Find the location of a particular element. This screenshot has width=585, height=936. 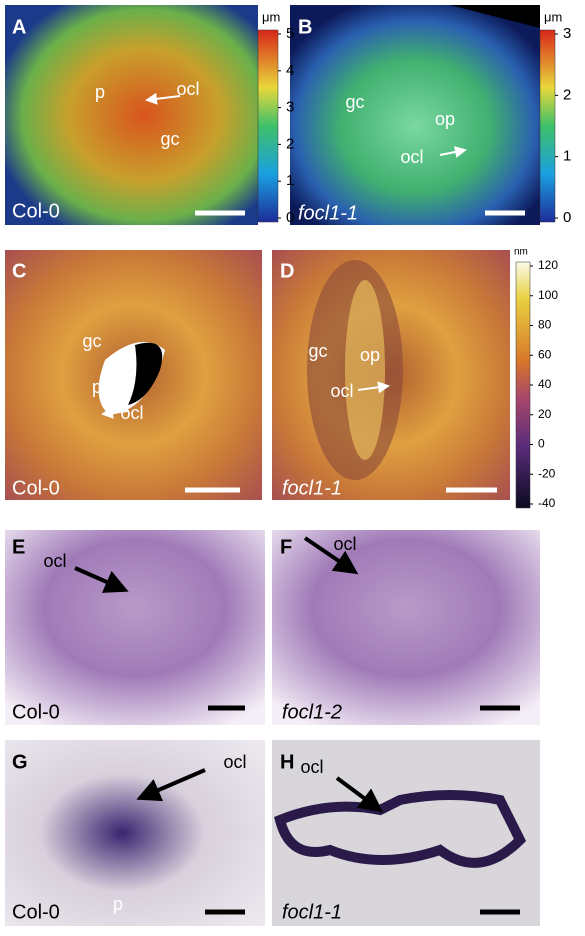

colorbar-tick-label: 4 is located at coordinates (290, 70).